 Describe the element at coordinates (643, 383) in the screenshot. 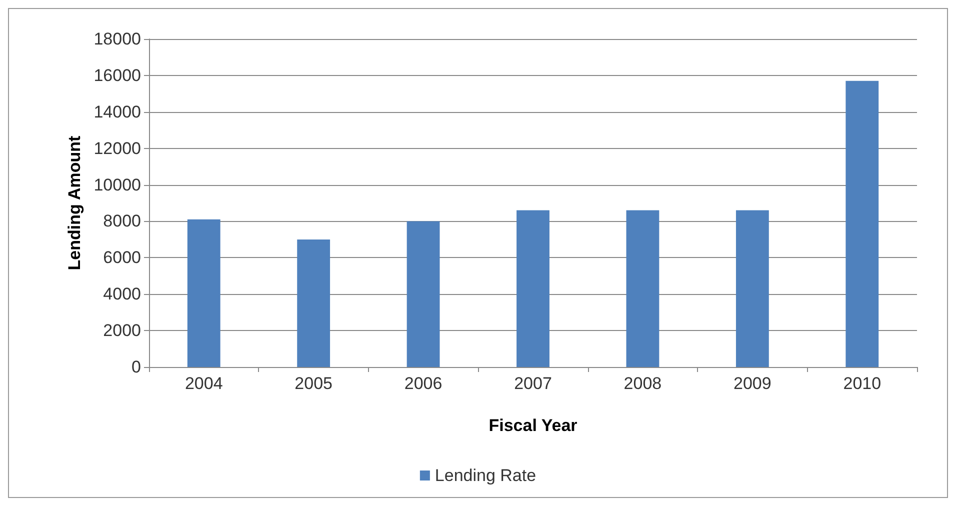

I see `x-tick-label: 2008` at that location.